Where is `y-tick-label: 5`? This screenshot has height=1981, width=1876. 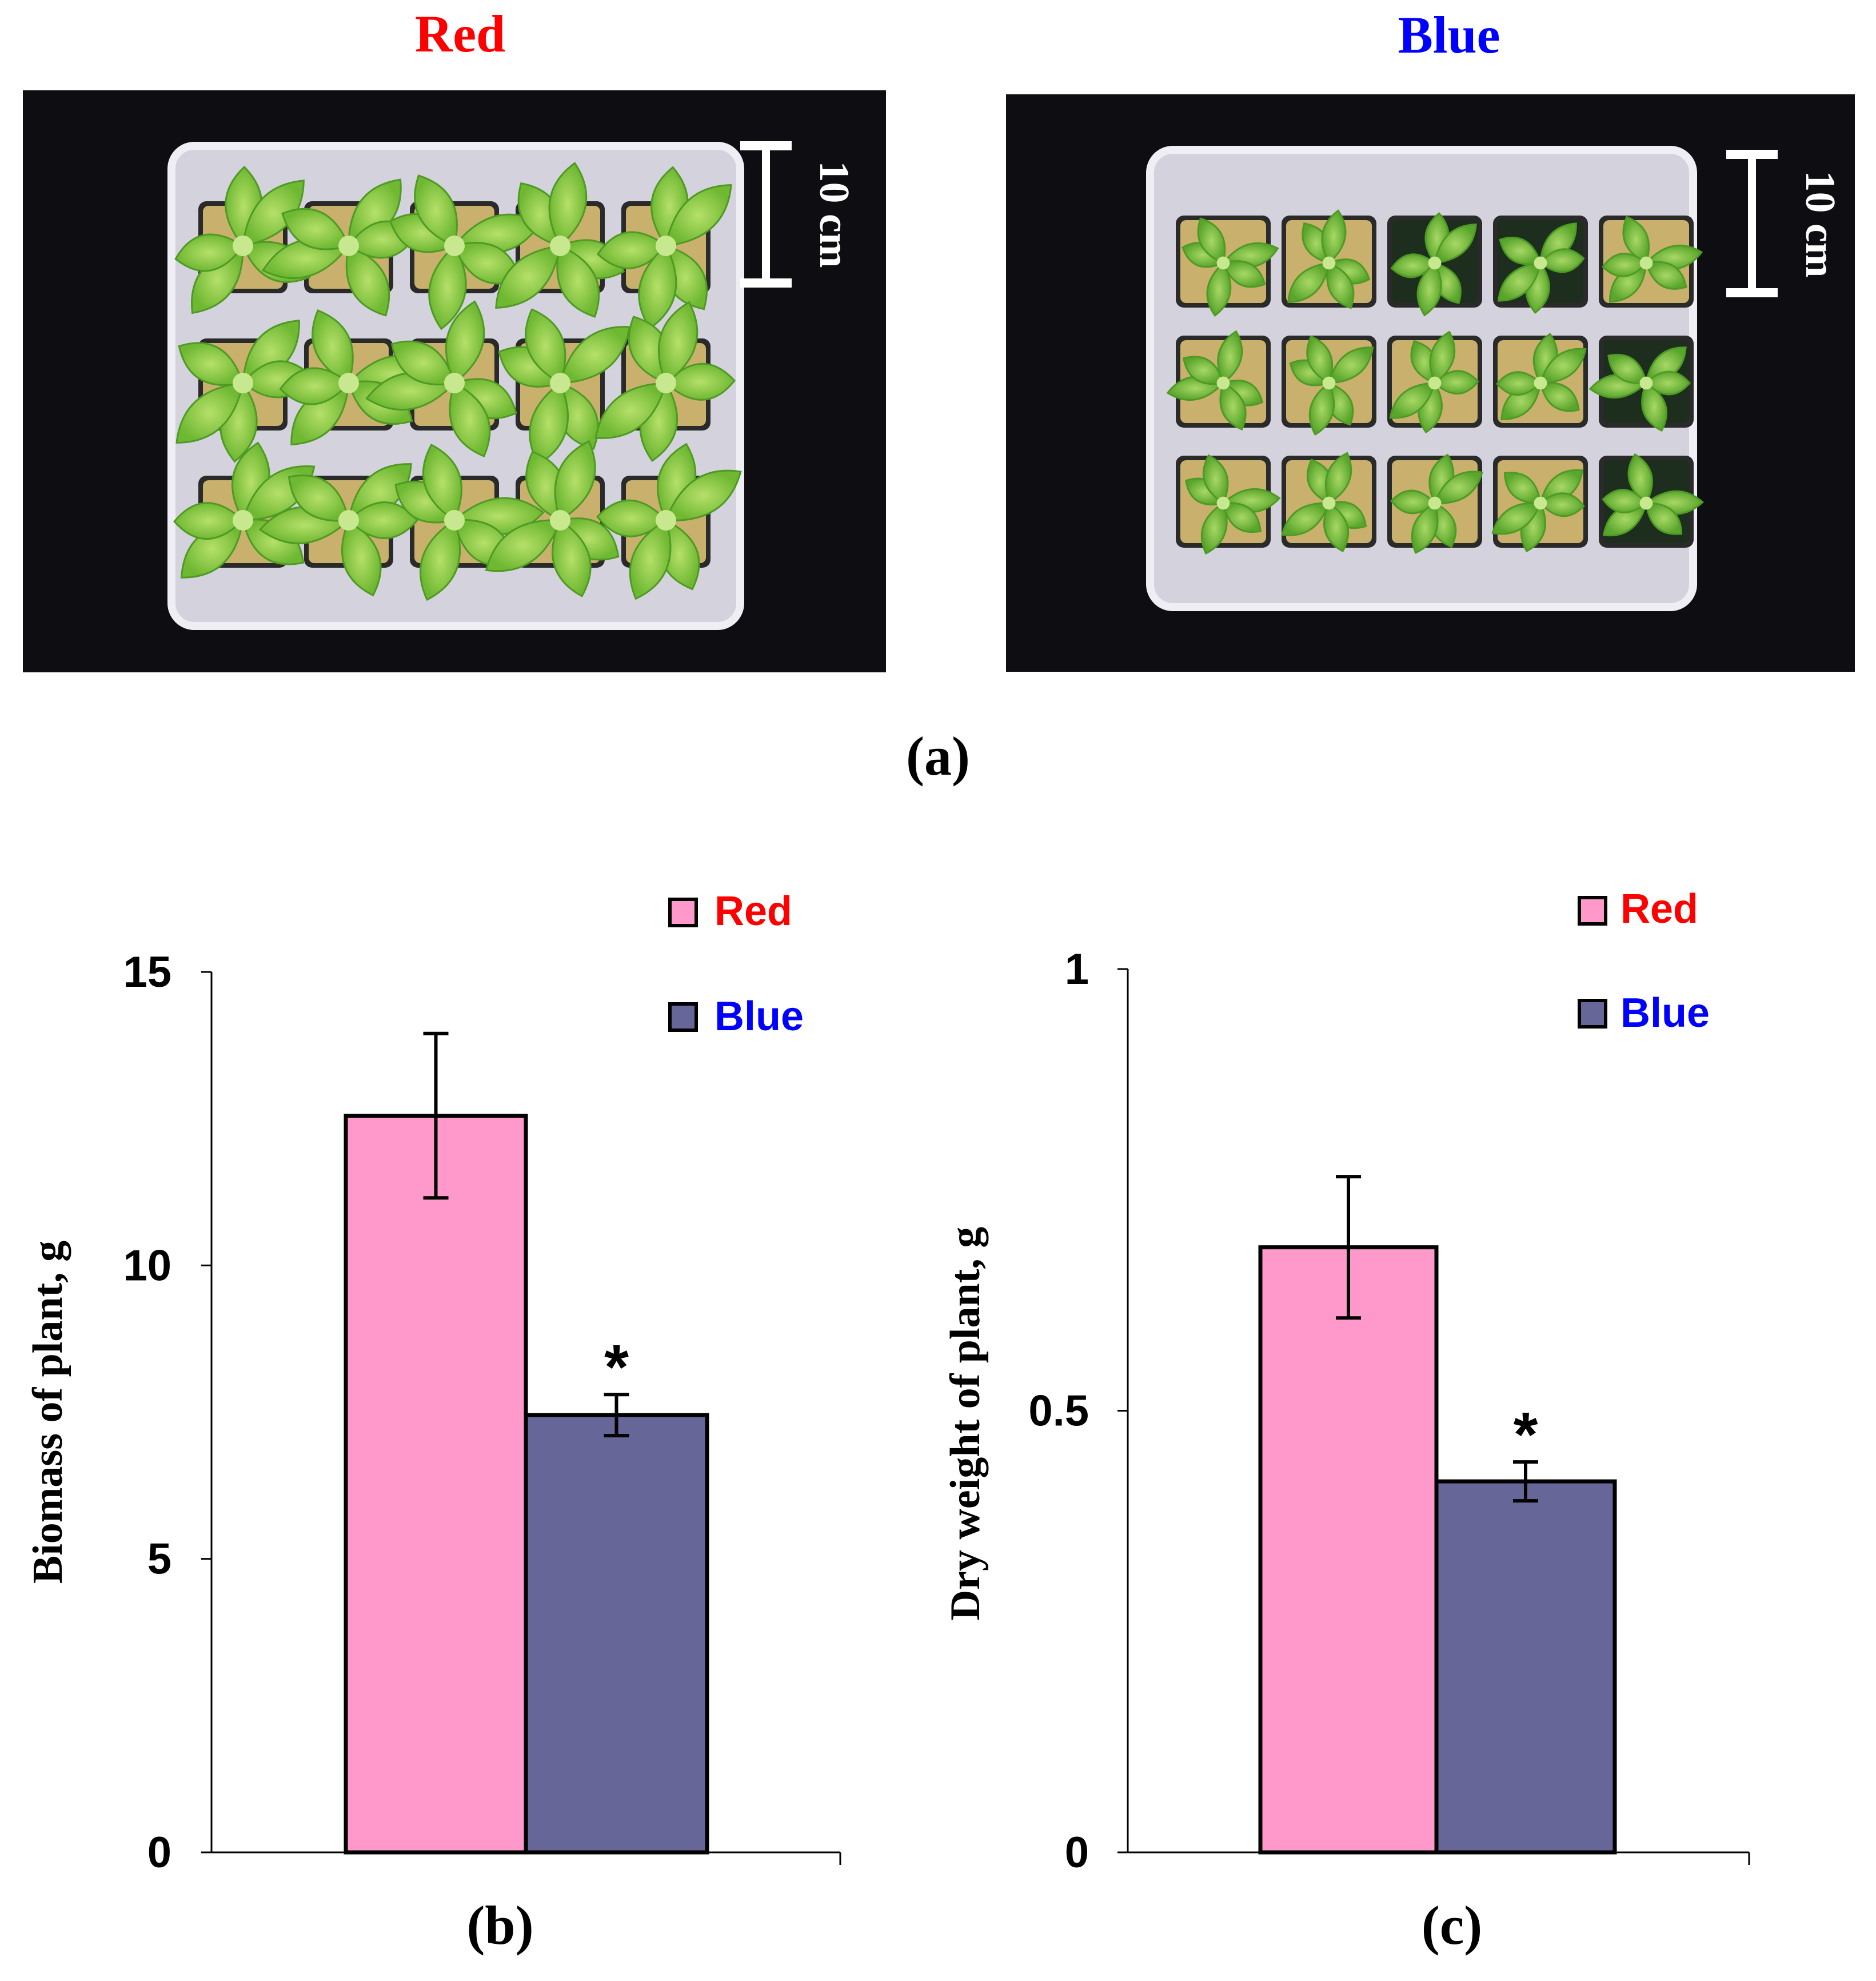
y-tick-label: 5 is located at coordinates (159, 1559).